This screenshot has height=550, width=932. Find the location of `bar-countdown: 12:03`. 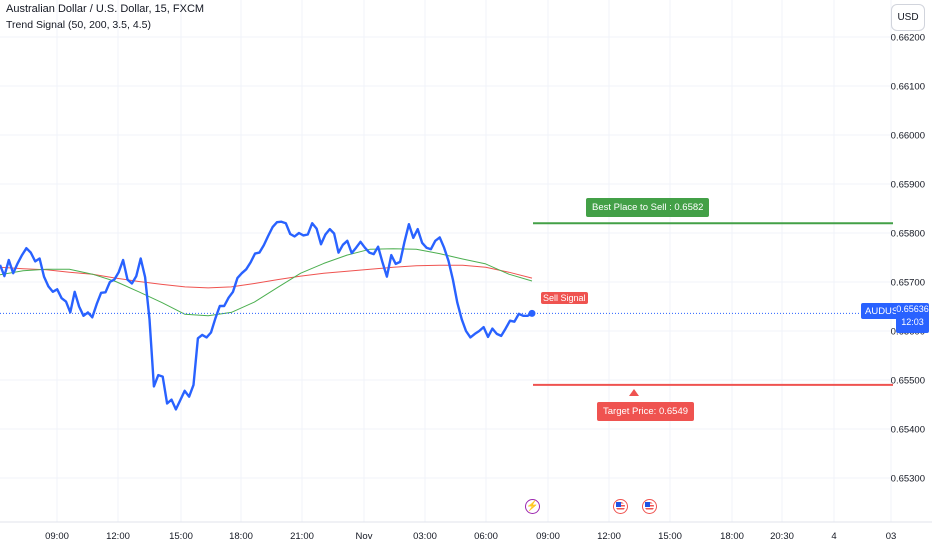

bar-countdown: 12:03 is located at coordinates (912, 322).